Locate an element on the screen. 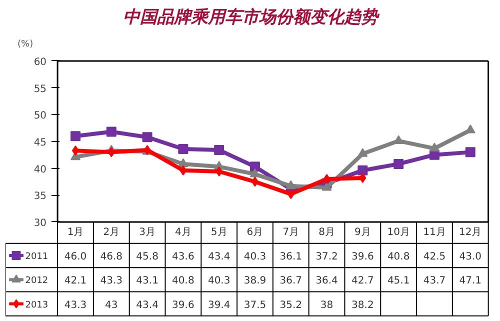 The width and height of the screenshot is (500, 321). x-tick-label: 12月 is located at coordinates (470, 232).